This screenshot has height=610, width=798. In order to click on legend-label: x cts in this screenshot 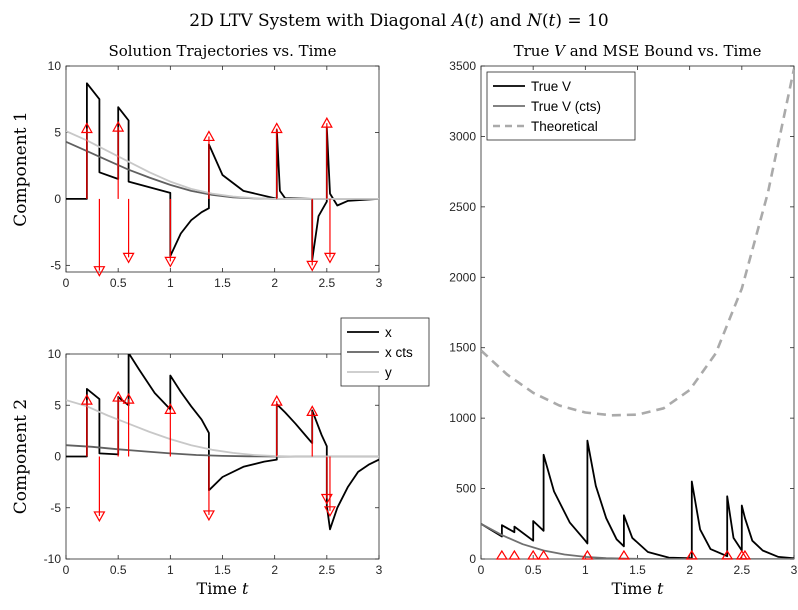, I will do `click(399, 352)`.